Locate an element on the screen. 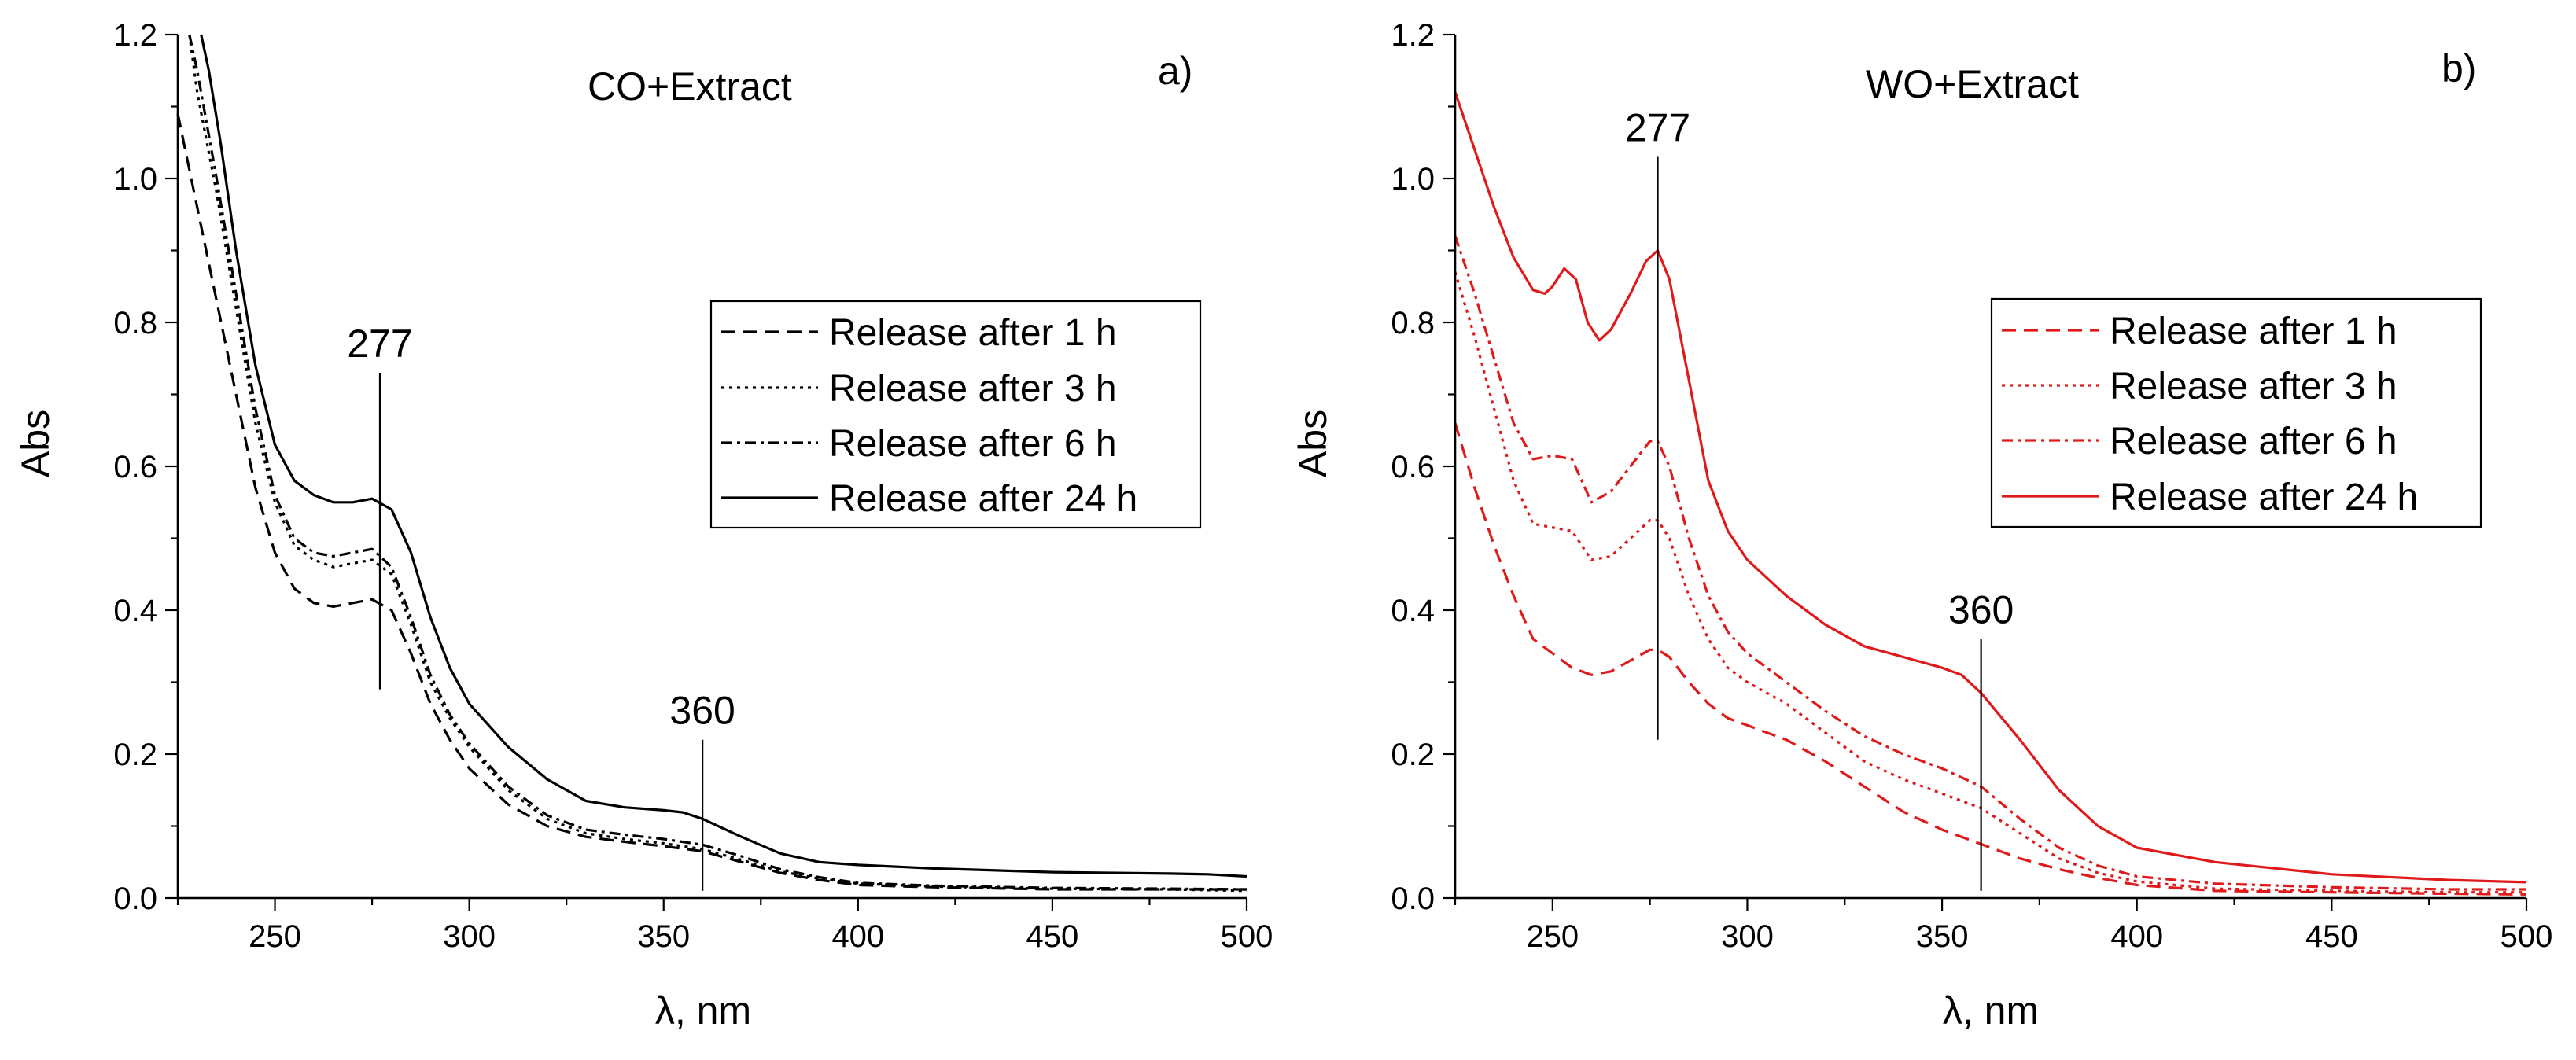 This screenshot has width=2576, height=1060. panel-a-x-tick-label: 400 is located at coordinates (857, 936).